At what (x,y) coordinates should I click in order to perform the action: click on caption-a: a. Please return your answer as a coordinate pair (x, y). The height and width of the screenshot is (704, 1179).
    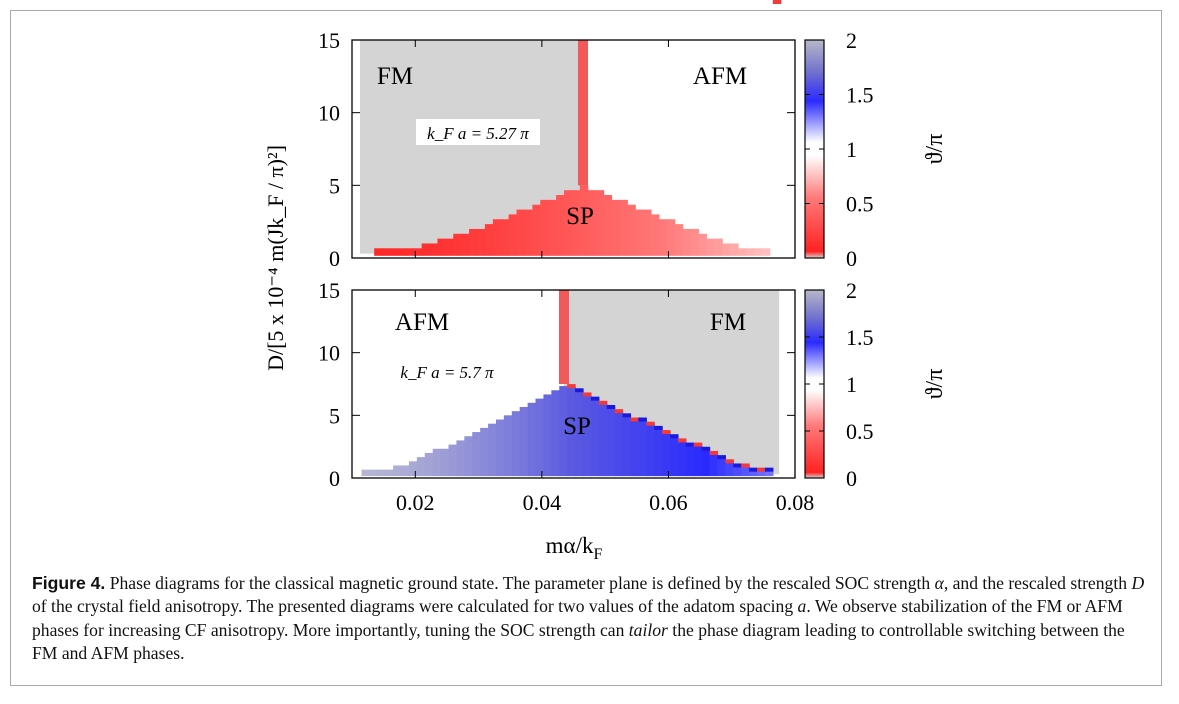
    Looking at the image, I should click on (802, 606).